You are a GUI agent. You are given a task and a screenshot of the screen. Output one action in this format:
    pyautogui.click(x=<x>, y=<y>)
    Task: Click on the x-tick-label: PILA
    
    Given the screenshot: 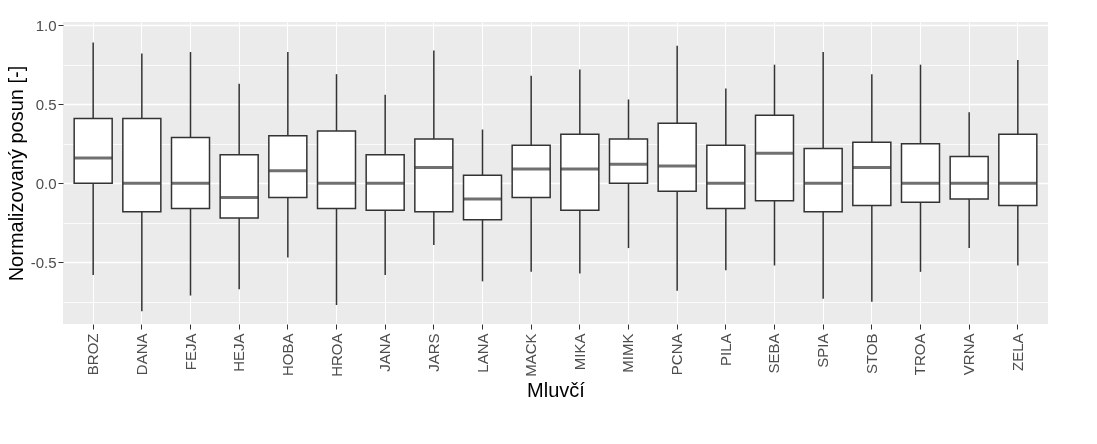 What is the action you would take?
    pyautogui.click(x=725, y=350)
    